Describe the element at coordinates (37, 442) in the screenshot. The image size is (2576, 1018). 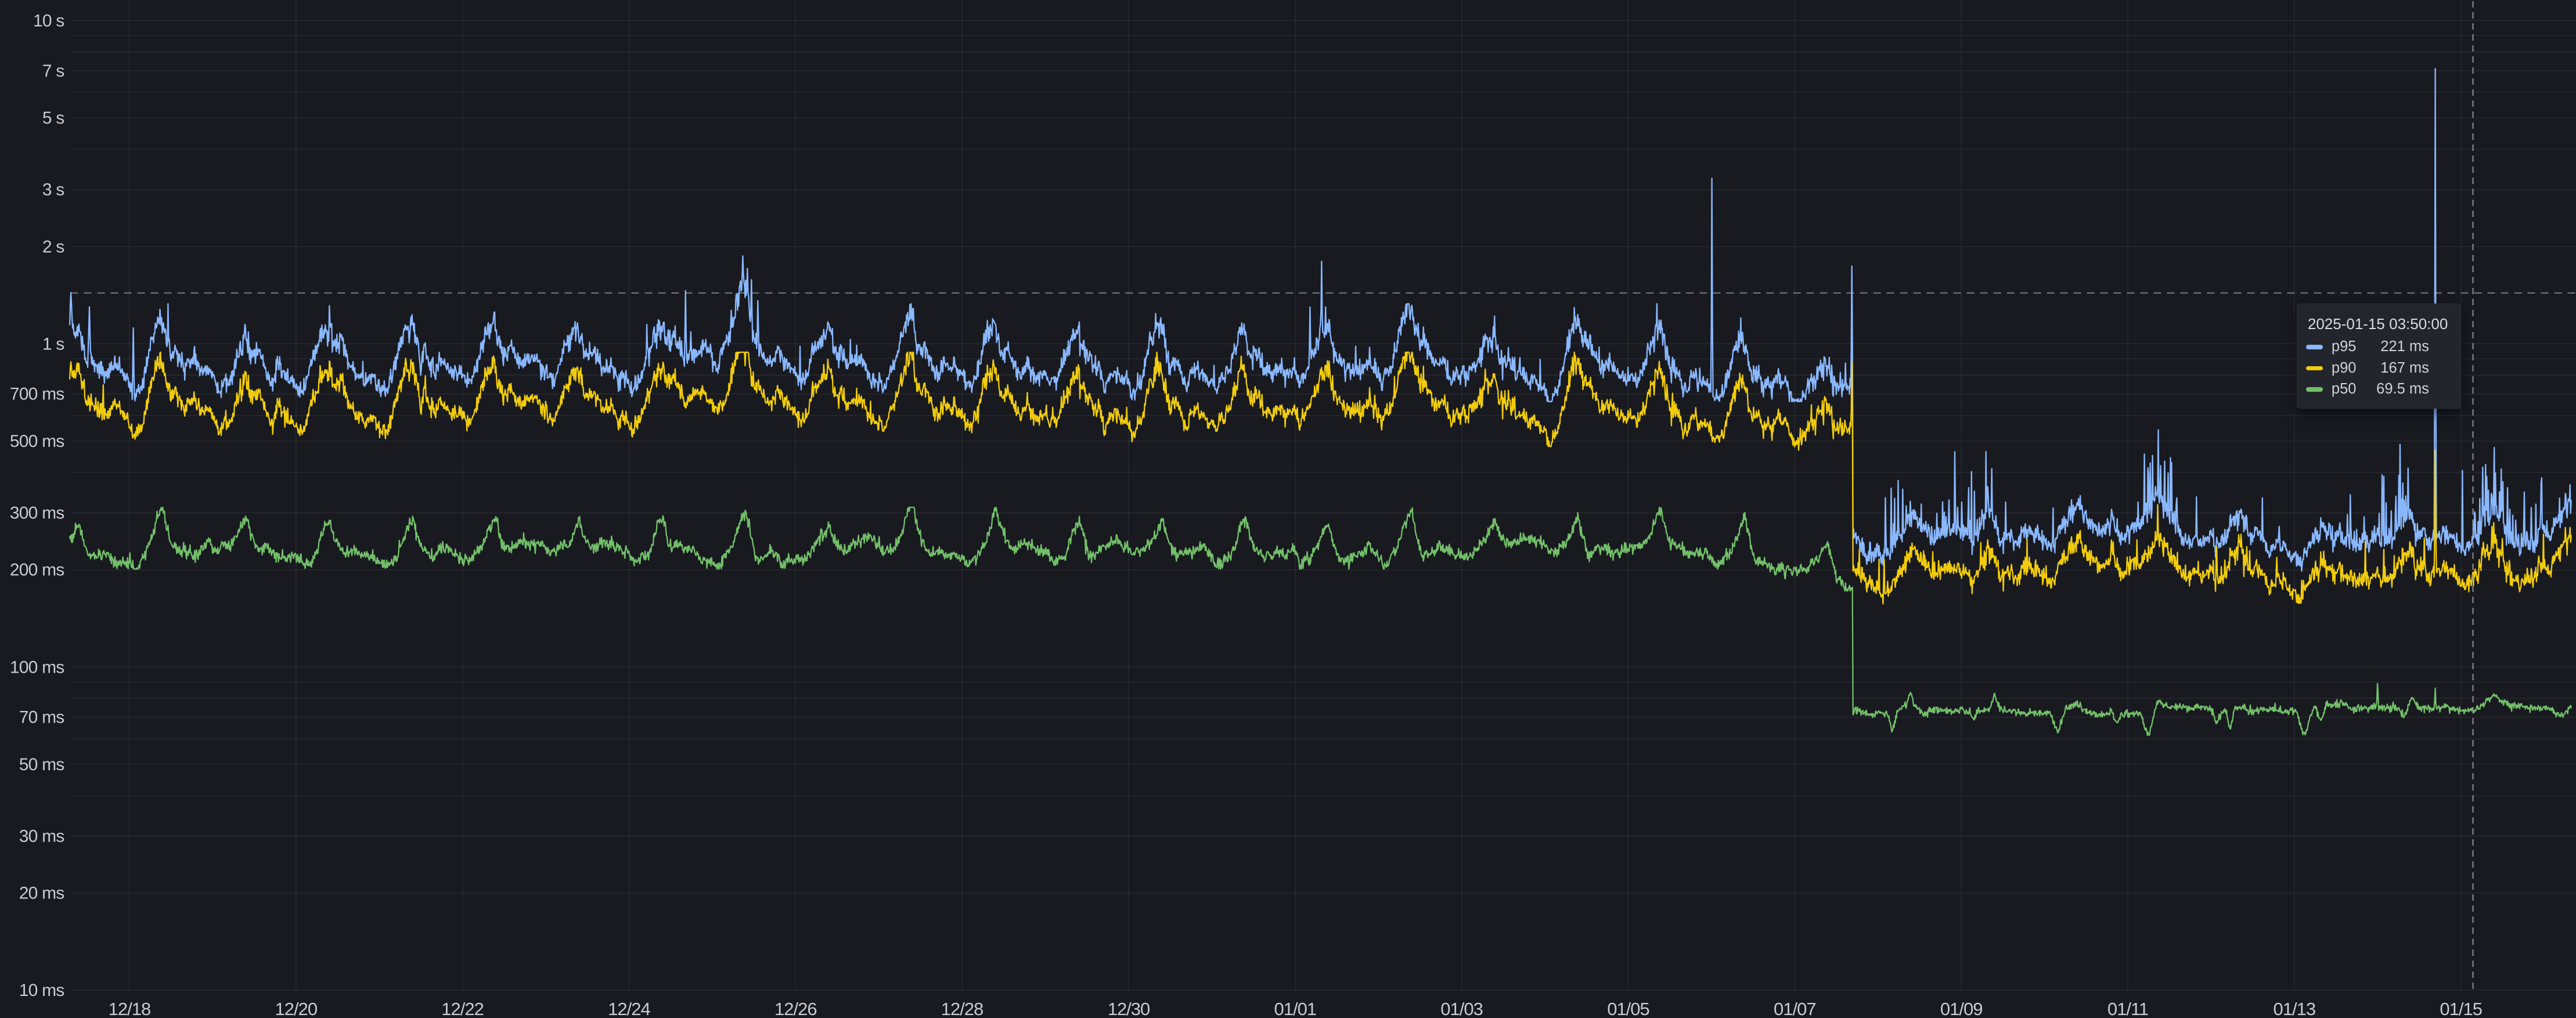
I see `svg-text: 500 ms` at that location.